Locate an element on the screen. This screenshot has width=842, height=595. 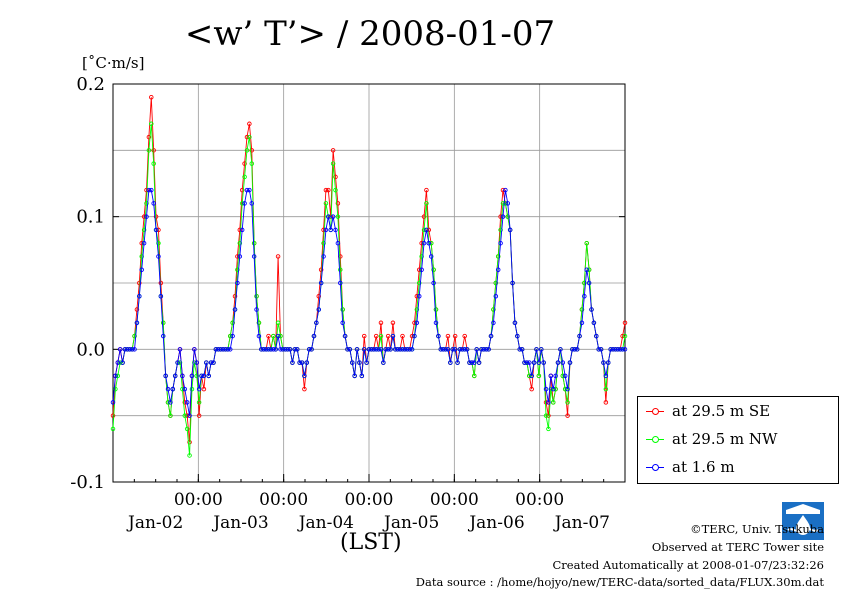
x-date-label: Jan-06 is located at coordinates (495, 523).